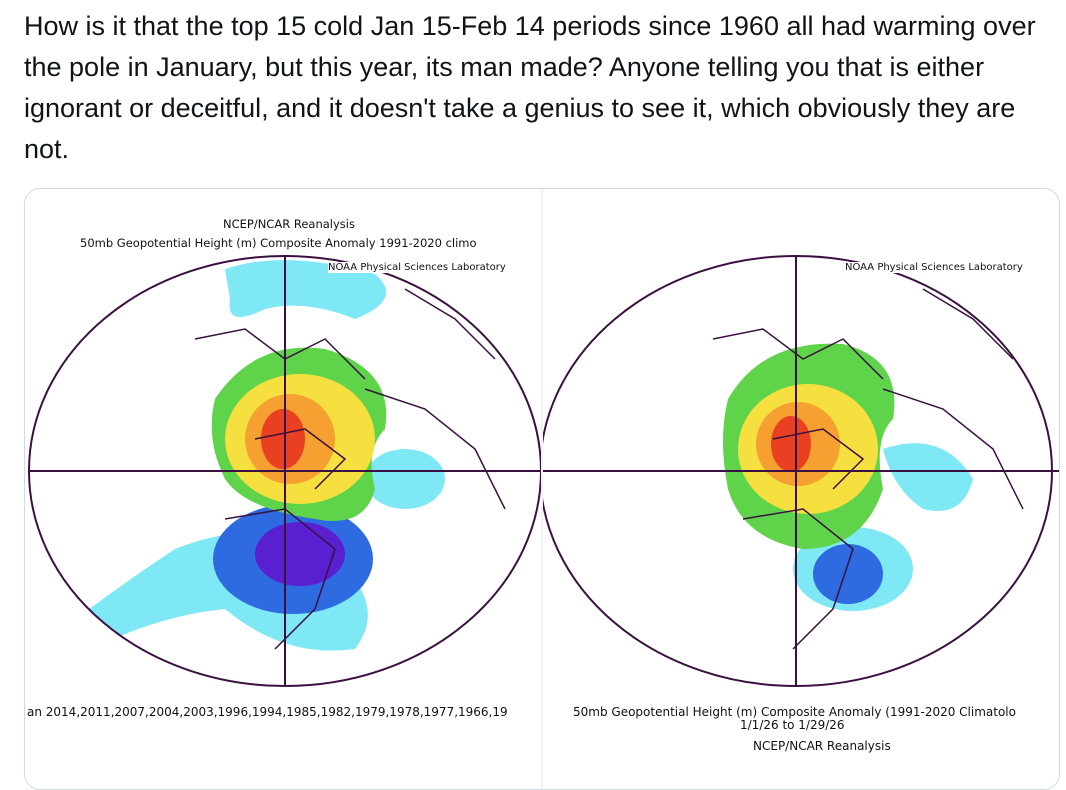  I want to click on coastlines, so click(868, 469).